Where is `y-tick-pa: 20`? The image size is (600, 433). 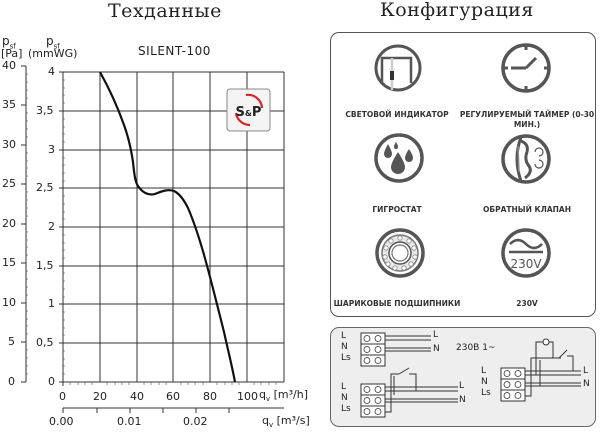
y-tick-pa: 20 is located at coordinates (9, 223).